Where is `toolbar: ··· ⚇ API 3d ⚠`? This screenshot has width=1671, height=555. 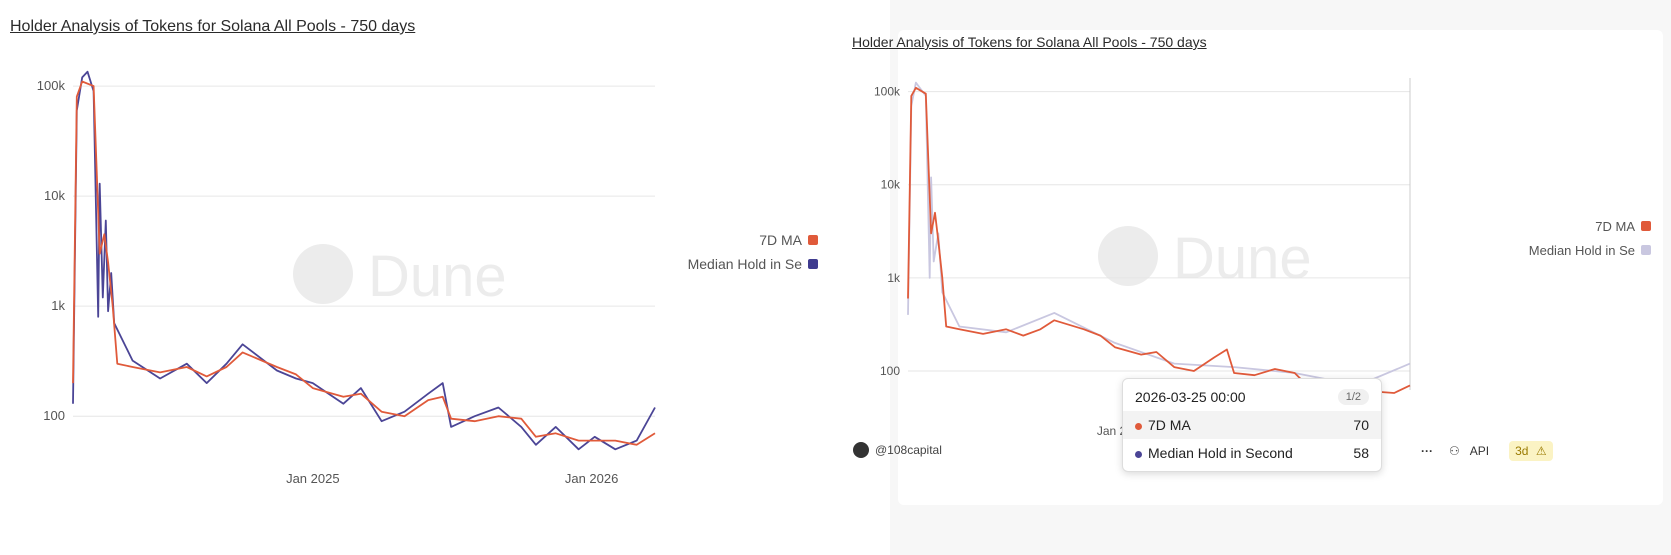 toolbar: ··· ⚇ API 3d ⚠ is located at coordinates (1484, 451).